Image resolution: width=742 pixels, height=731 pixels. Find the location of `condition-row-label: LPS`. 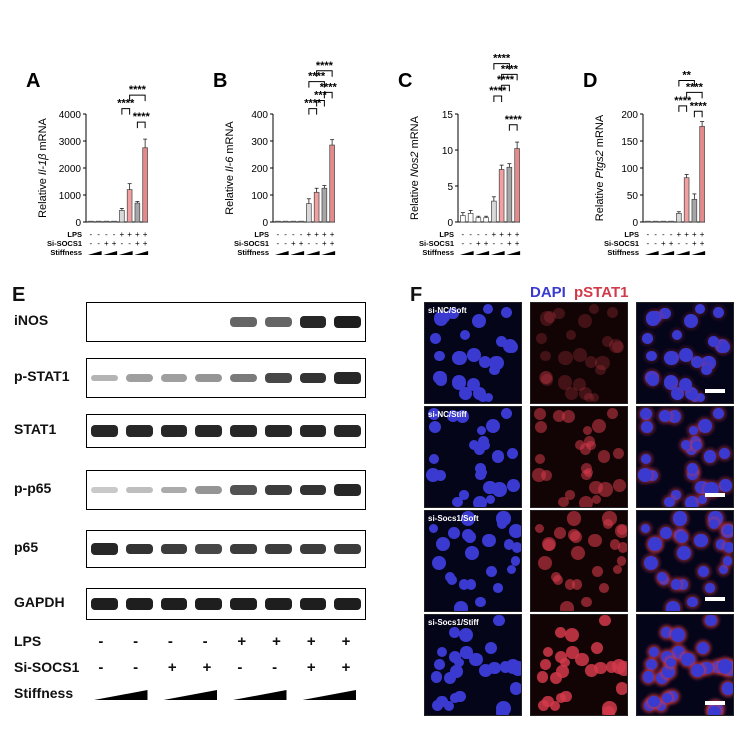

condition-row-label: LPS is located at coordinates (446, 234).